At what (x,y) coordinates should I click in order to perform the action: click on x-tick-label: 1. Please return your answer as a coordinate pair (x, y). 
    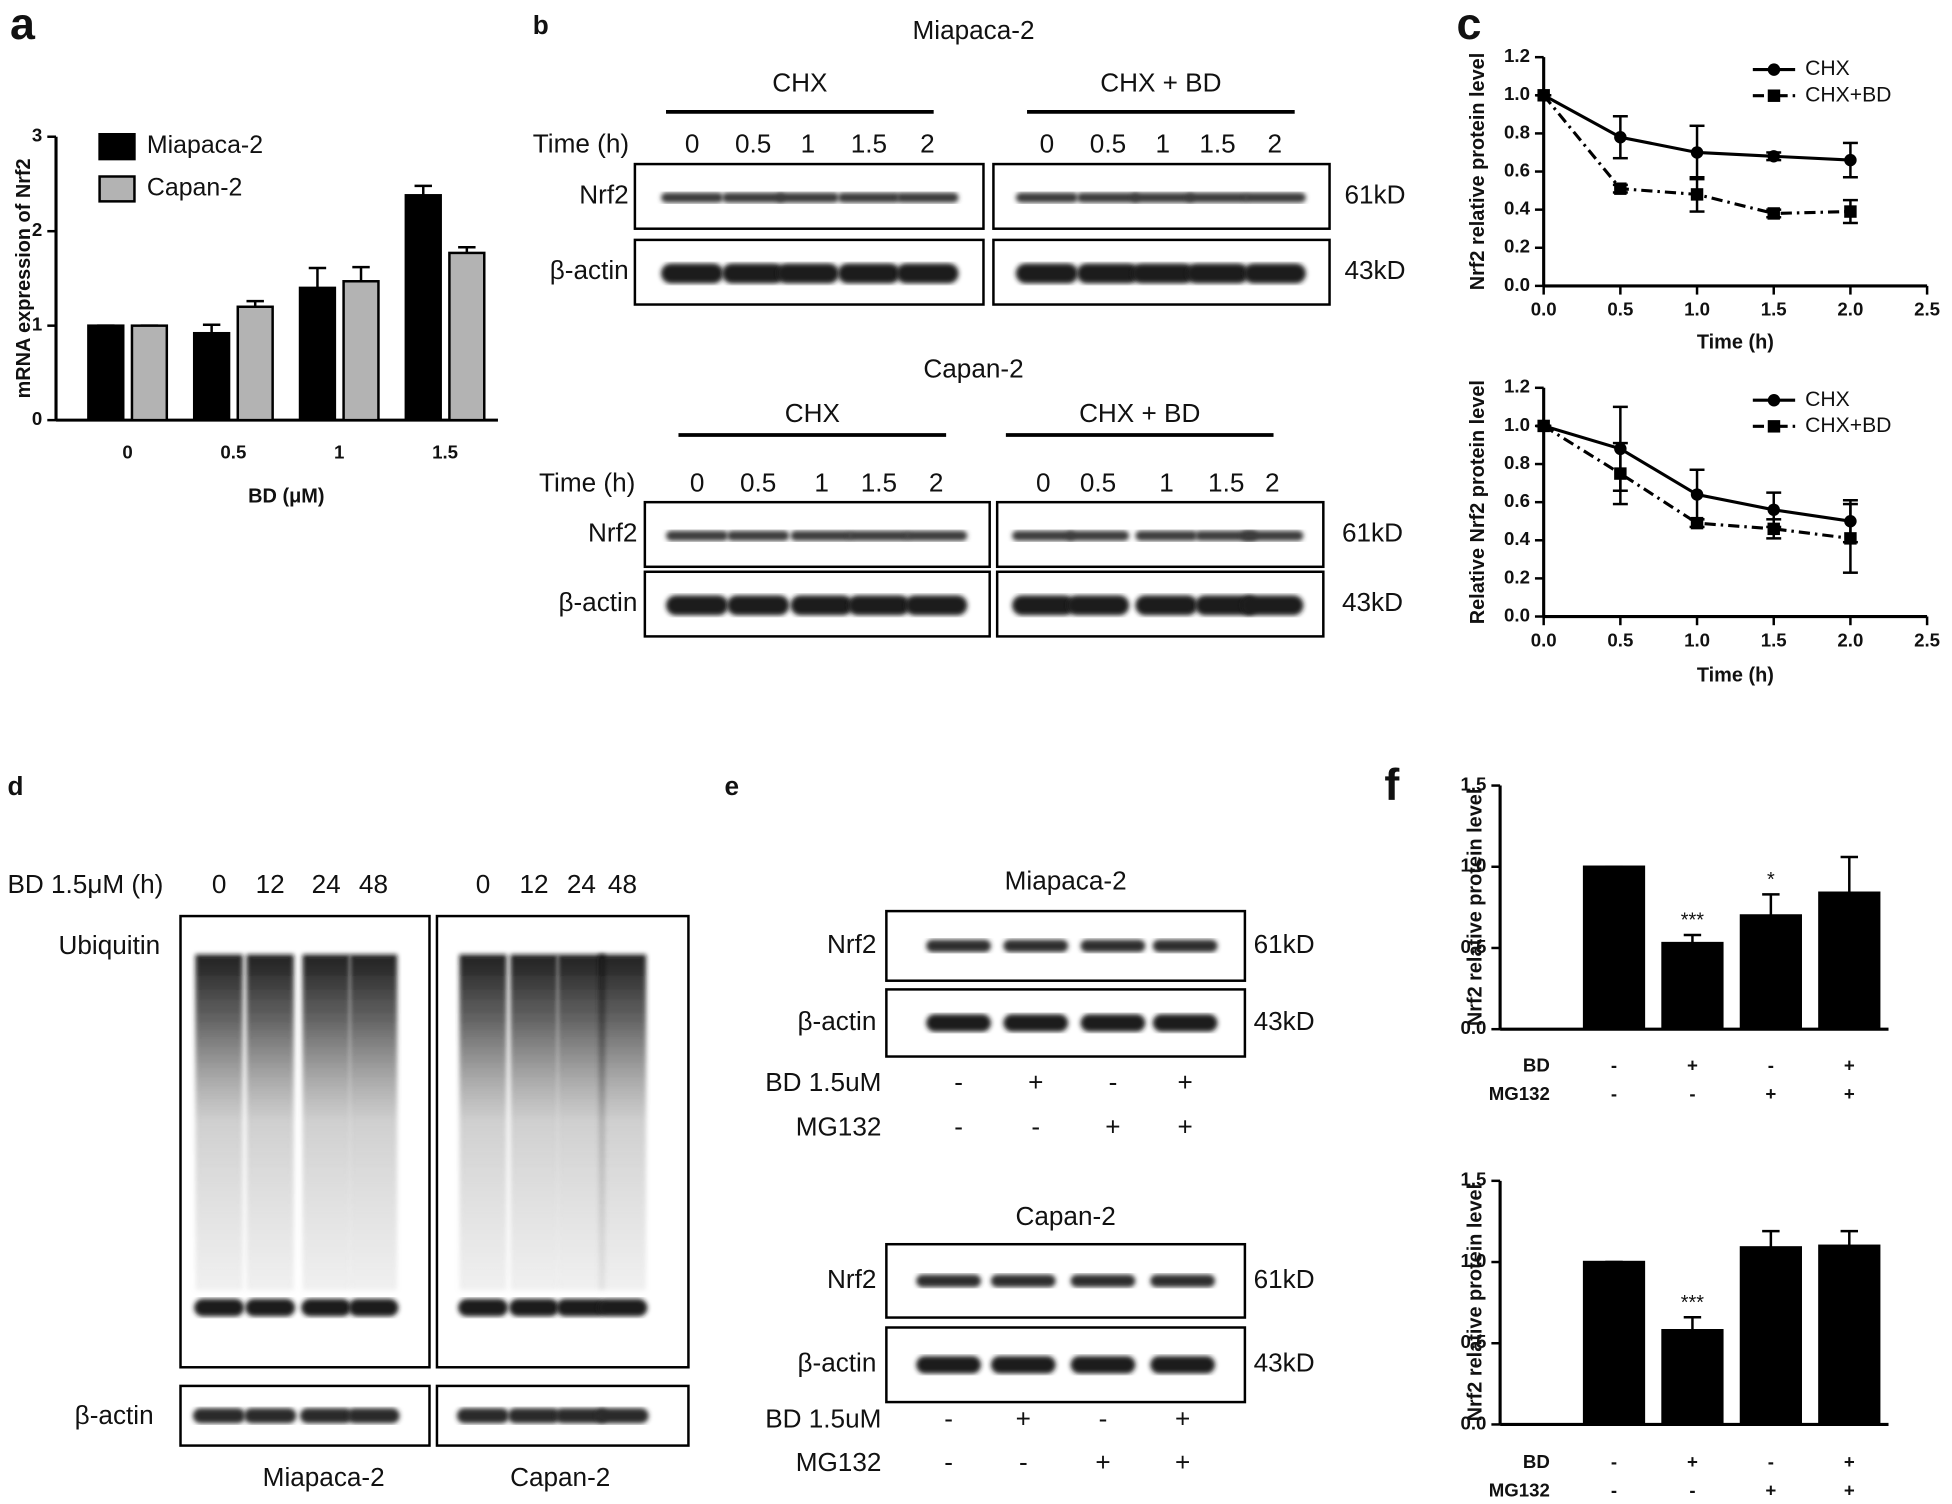
    Looking at the image, I should click on (339, 452).